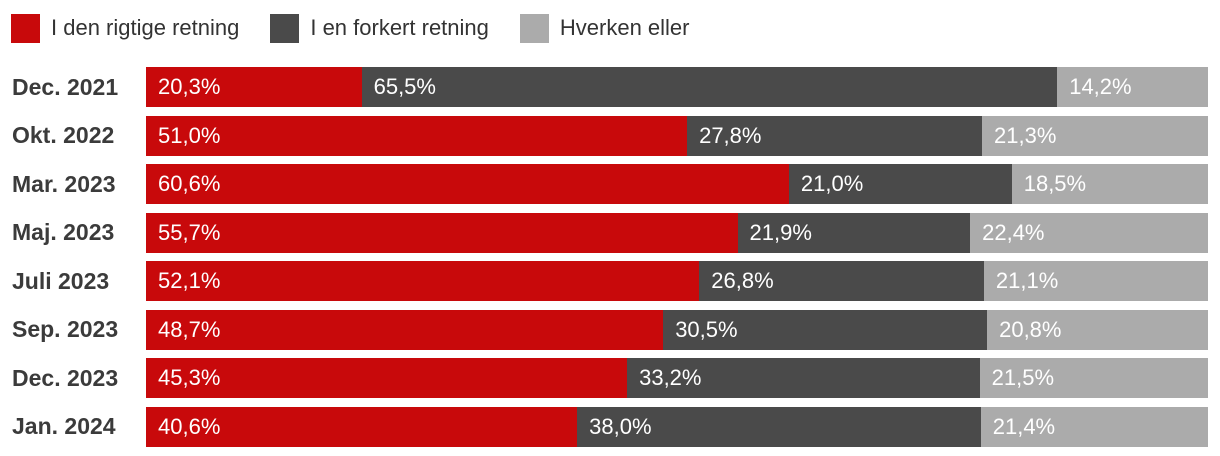  What do you see at coordinates (65, 377) in the screenshot?
I see `category-label: Dec. 2023` at bounding box center [65, 377].